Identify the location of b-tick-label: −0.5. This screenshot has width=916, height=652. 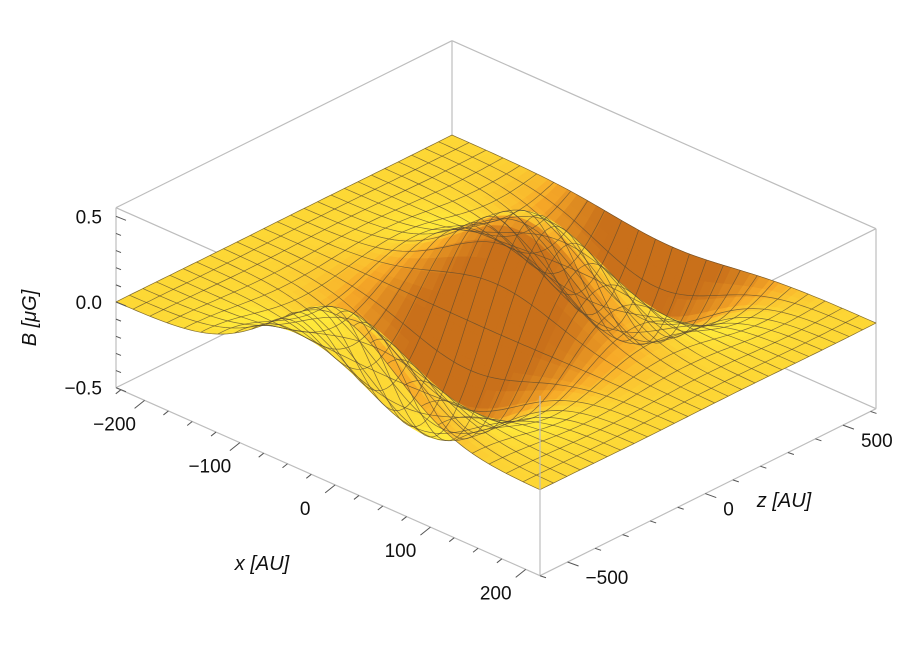
(83, 389).